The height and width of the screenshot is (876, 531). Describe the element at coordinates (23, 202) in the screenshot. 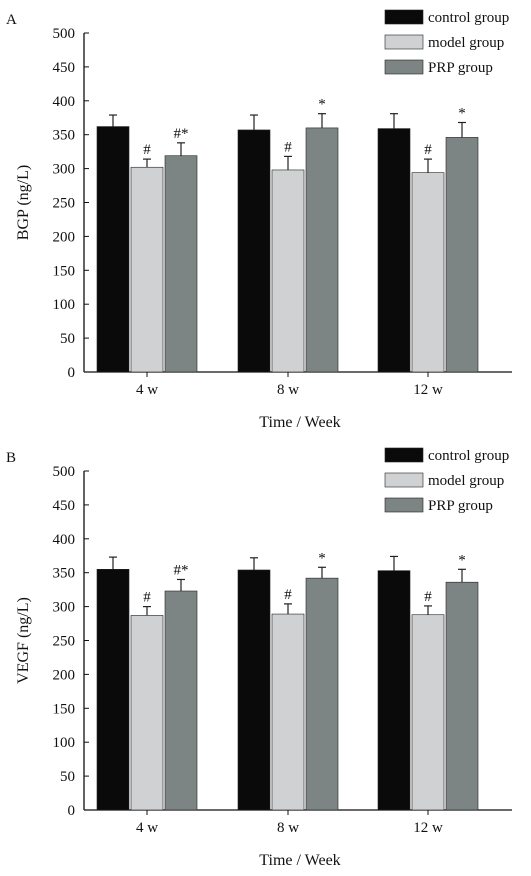

I see `y-axis-label: BGP (ng/L)` at that location.